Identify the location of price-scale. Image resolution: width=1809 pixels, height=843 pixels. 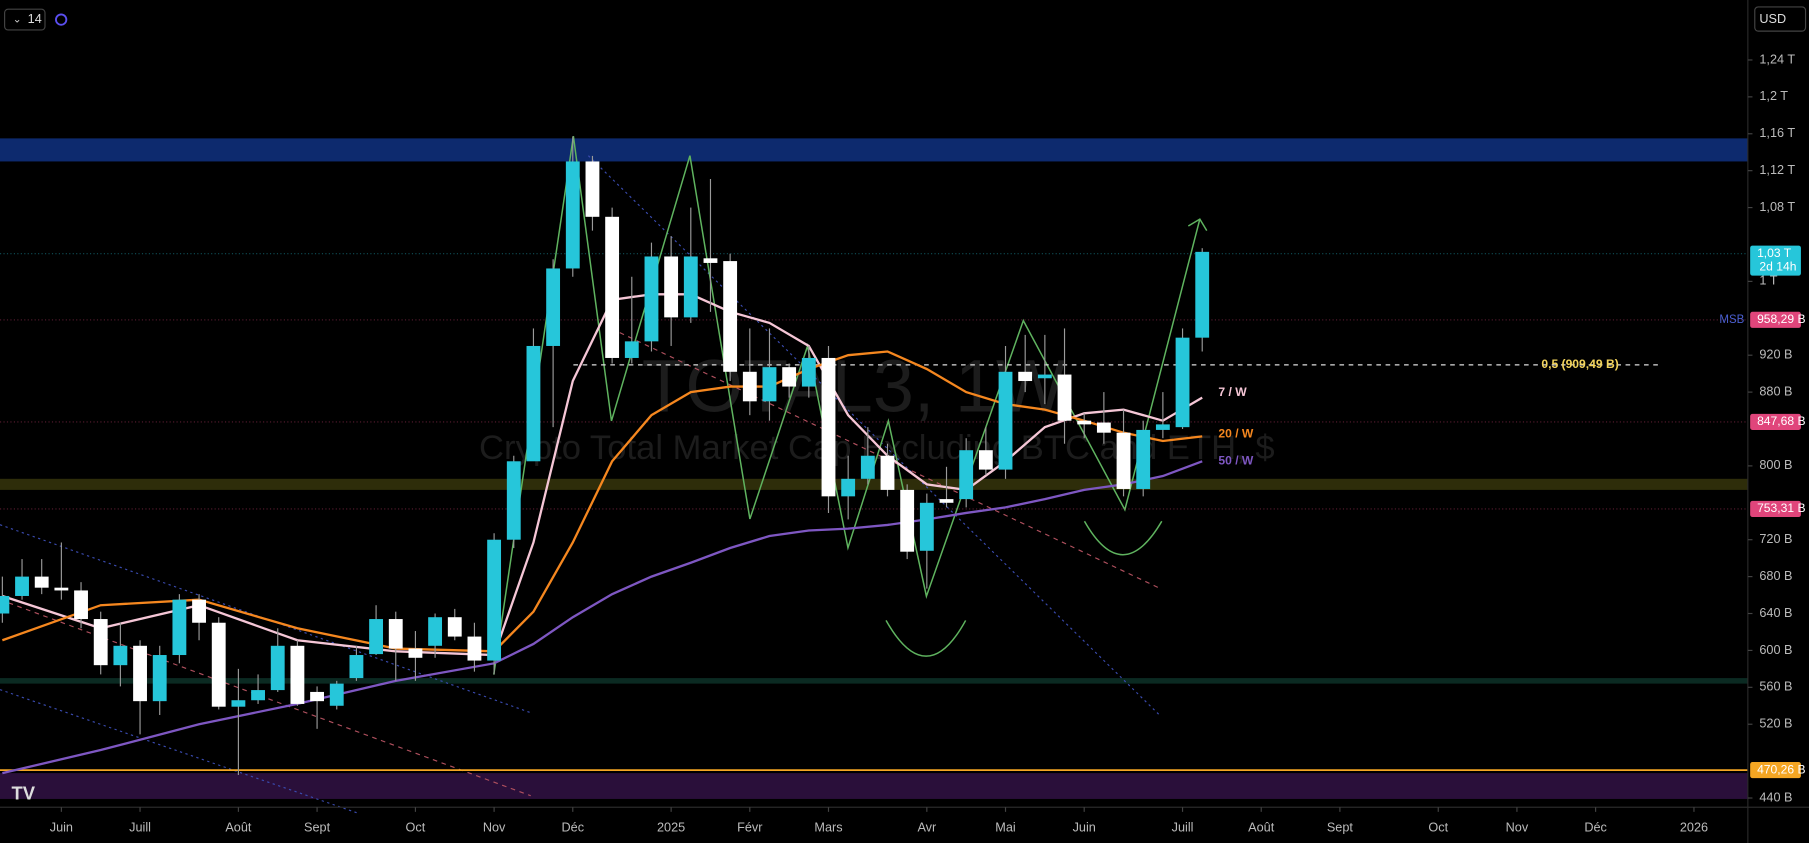
(1778, 404).